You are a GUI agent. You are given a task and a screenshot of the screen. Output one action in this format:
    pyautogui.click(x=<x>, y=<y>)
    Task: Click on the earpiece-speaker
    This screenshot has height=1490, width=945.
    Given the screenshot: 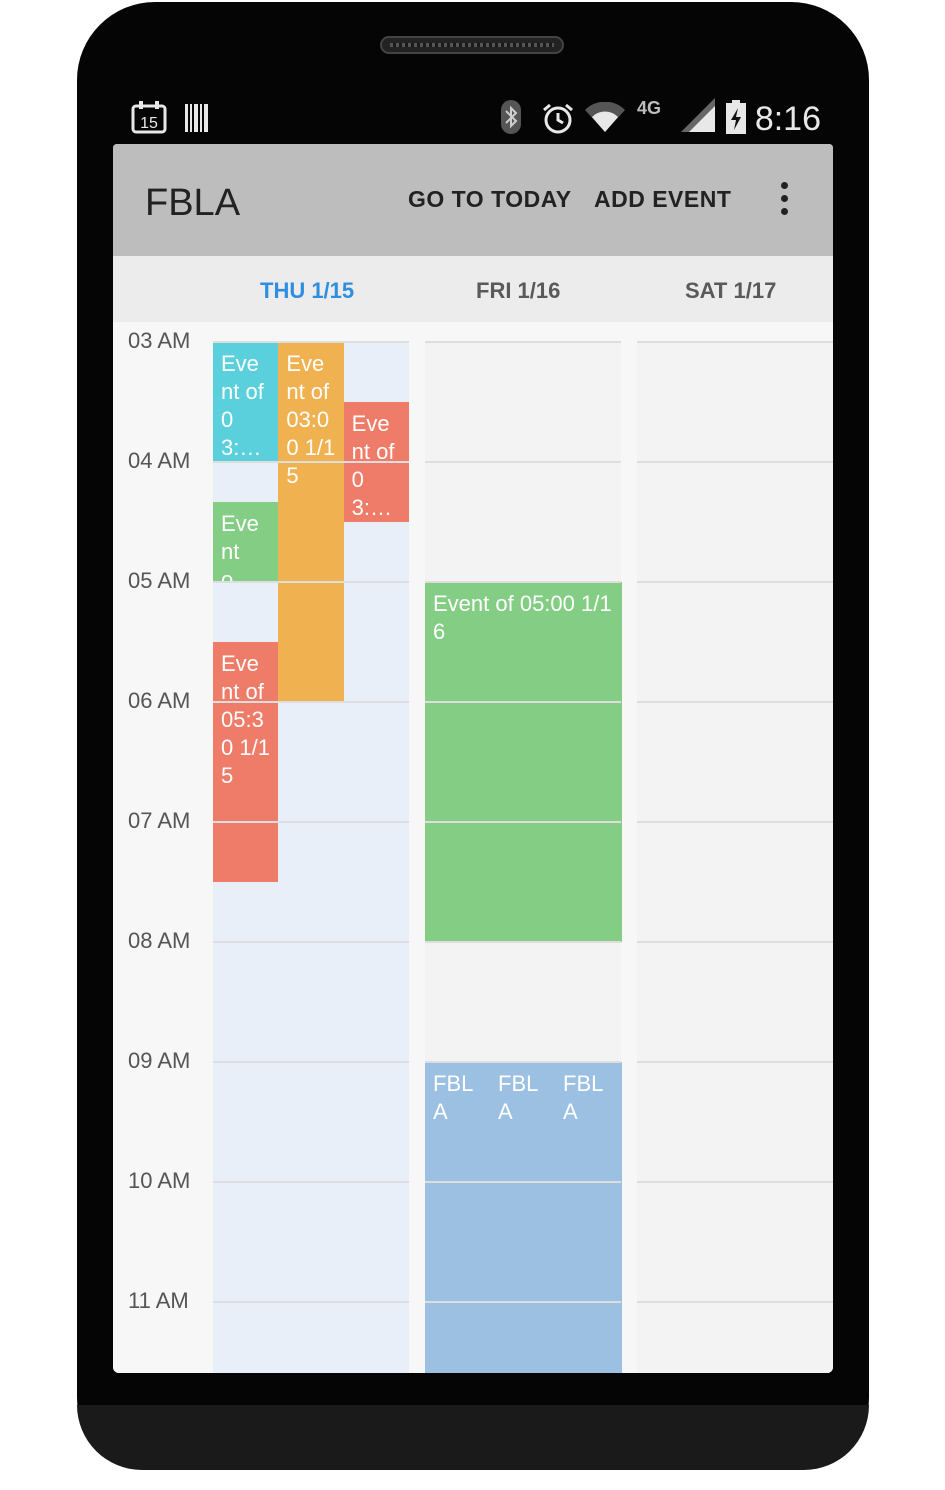 What is the action you would take?
    pyautogui.click(x=472, y=45)
    